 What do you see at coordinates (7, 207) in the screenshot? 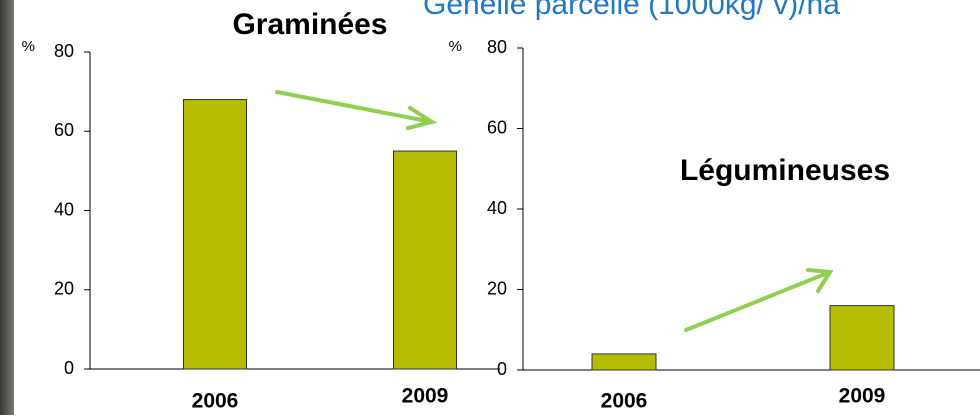
I see `background-photo-edge` at bounding box center [7, 207].